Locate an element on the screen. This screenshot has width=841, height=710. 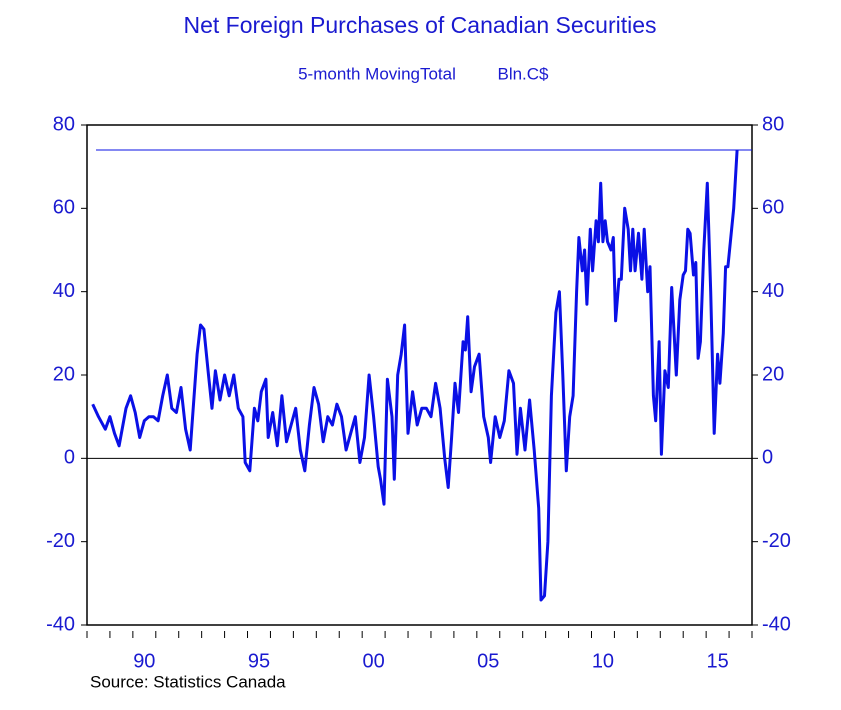
y-tick-label: 40 is located at coordinates (64, 291).